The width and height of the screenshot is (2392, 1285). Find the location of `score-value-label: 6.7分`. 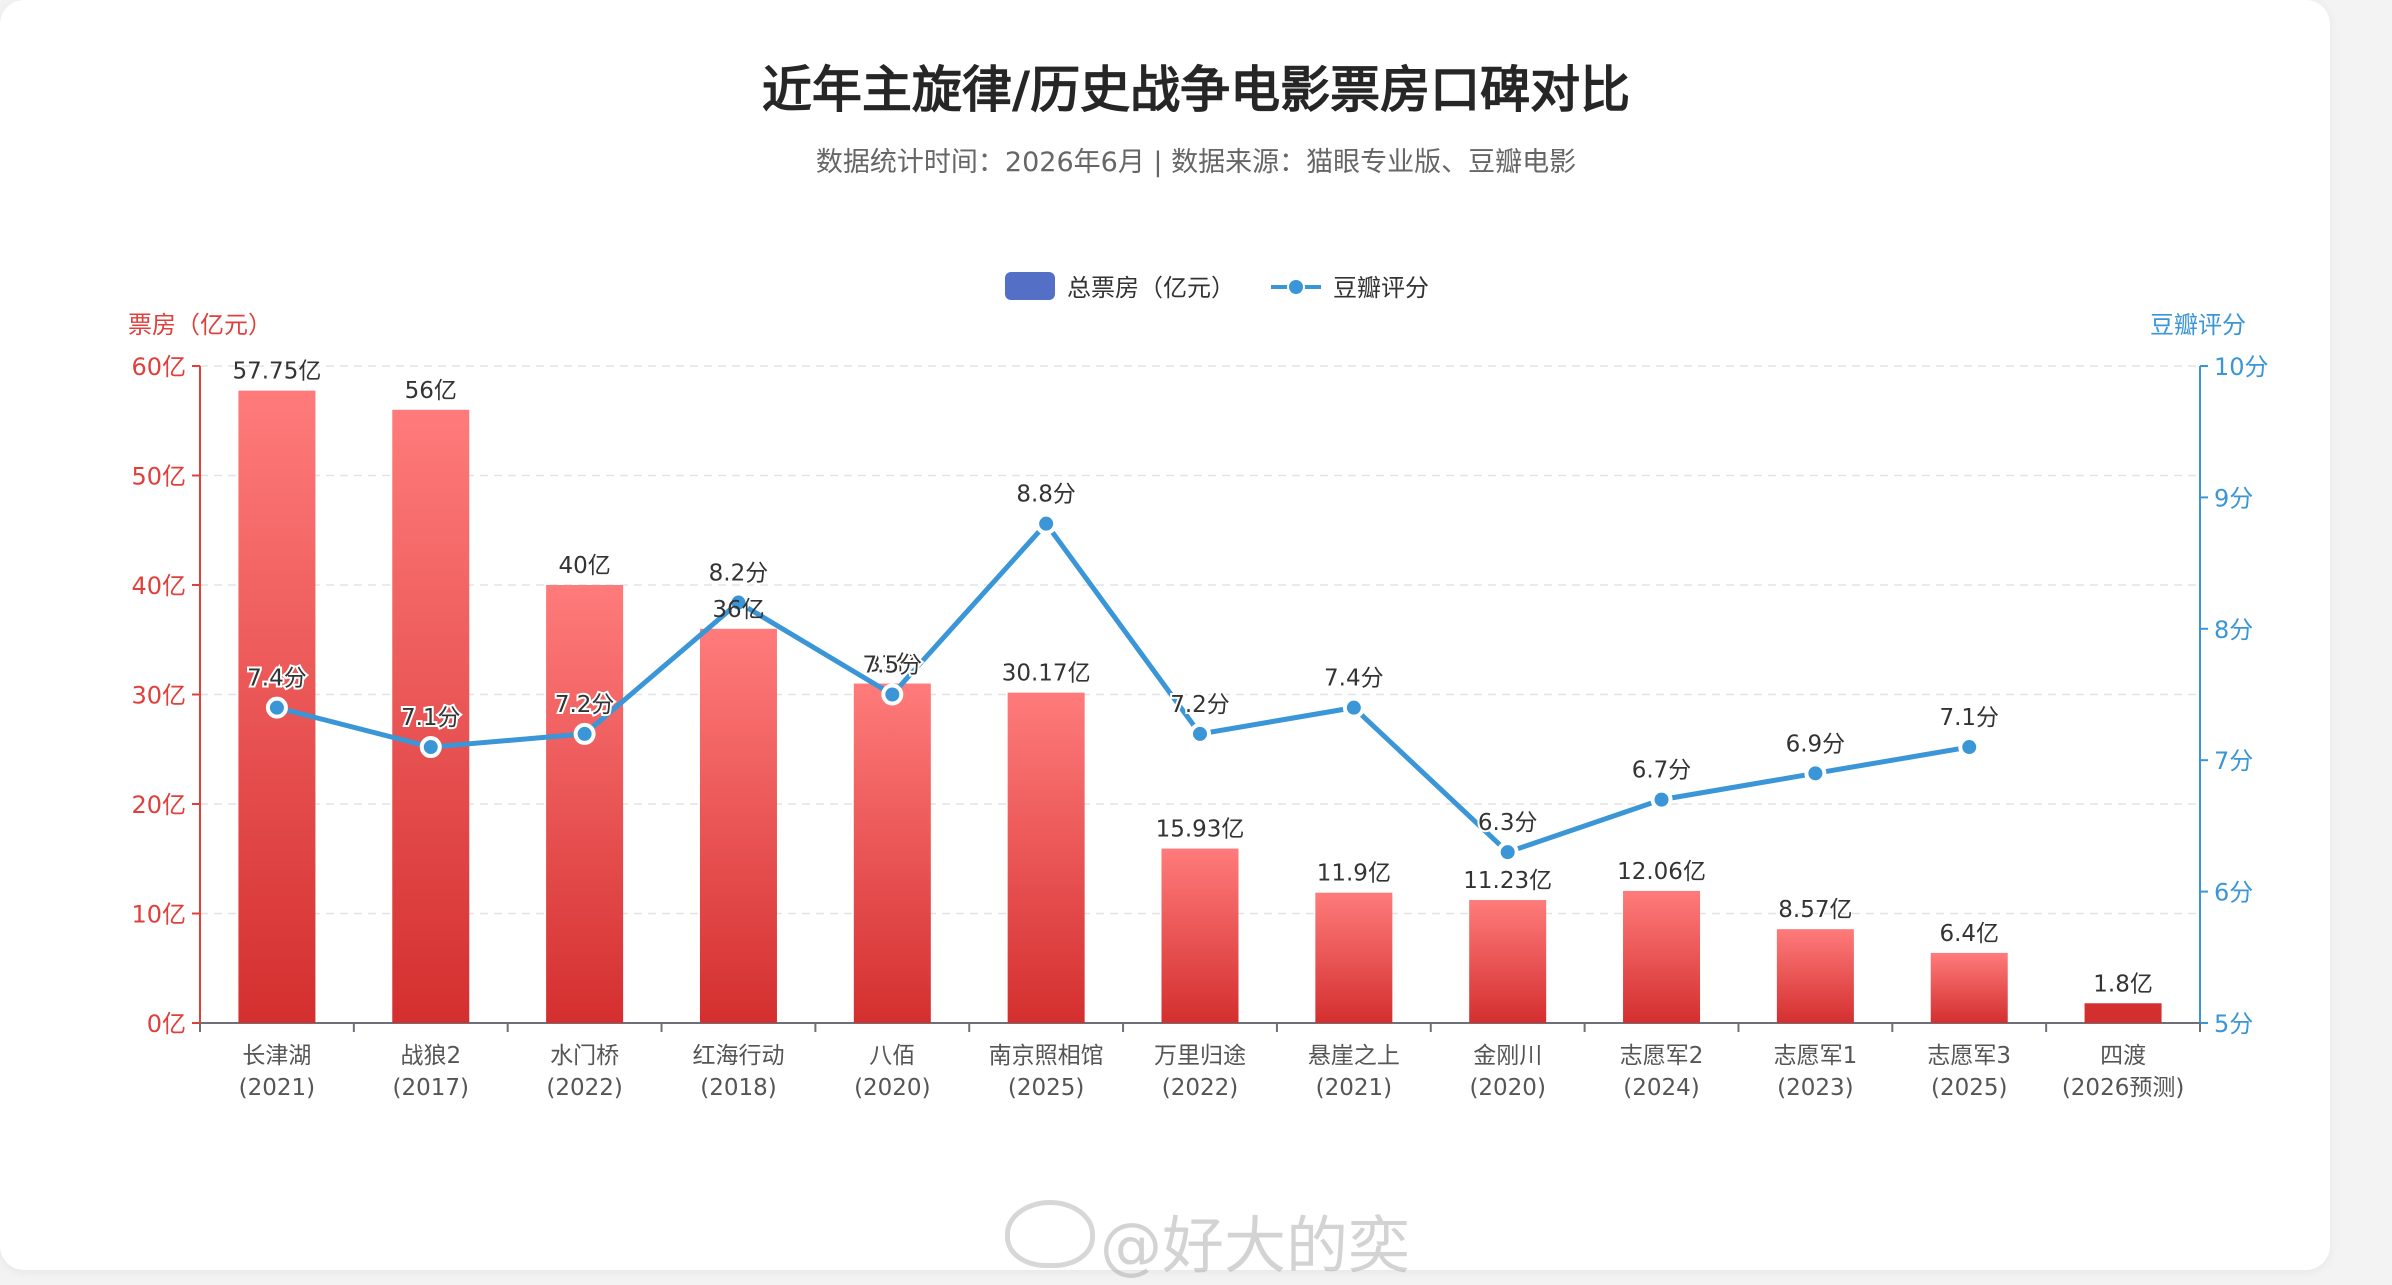

score-value-label: 6.7分 is located at coordinates (1662, 771).